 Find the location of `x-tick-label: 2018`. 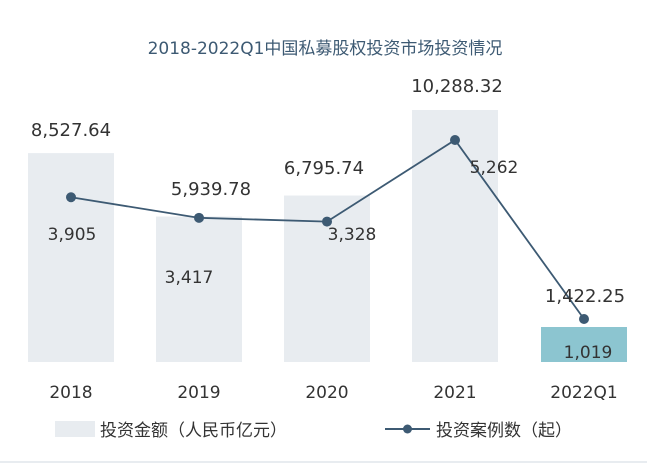

x-tick-label: 2018 is located at coordinates (70, 393).